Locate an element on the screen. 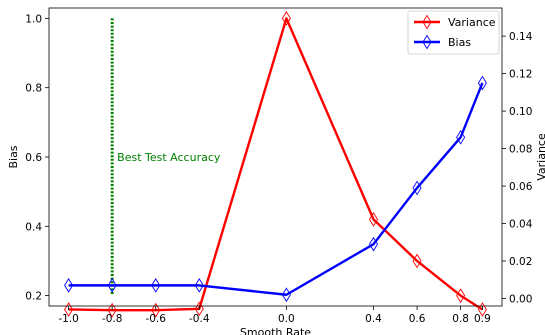 The height and width of the screenshot is (335, 545). left-y-tick-label: 1.0 is located at coordinates (33, 19).